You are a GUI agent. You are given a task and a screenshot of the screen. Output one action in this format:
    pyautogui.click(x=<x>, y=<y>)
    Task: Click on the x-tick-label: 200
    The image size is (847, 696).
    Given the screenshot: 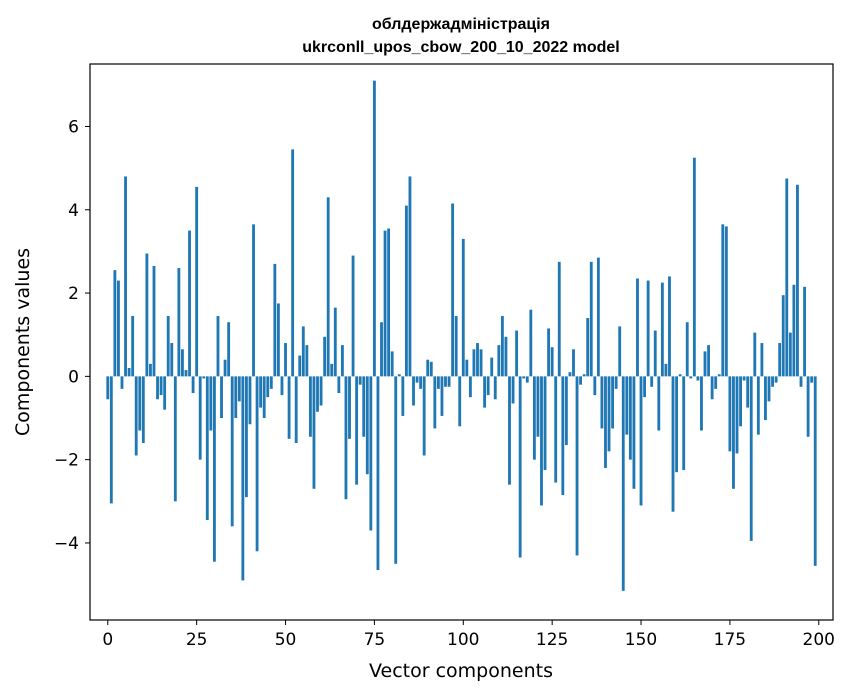 What is the action you would take?
    pyautogui.click(x=819, y=640)
    